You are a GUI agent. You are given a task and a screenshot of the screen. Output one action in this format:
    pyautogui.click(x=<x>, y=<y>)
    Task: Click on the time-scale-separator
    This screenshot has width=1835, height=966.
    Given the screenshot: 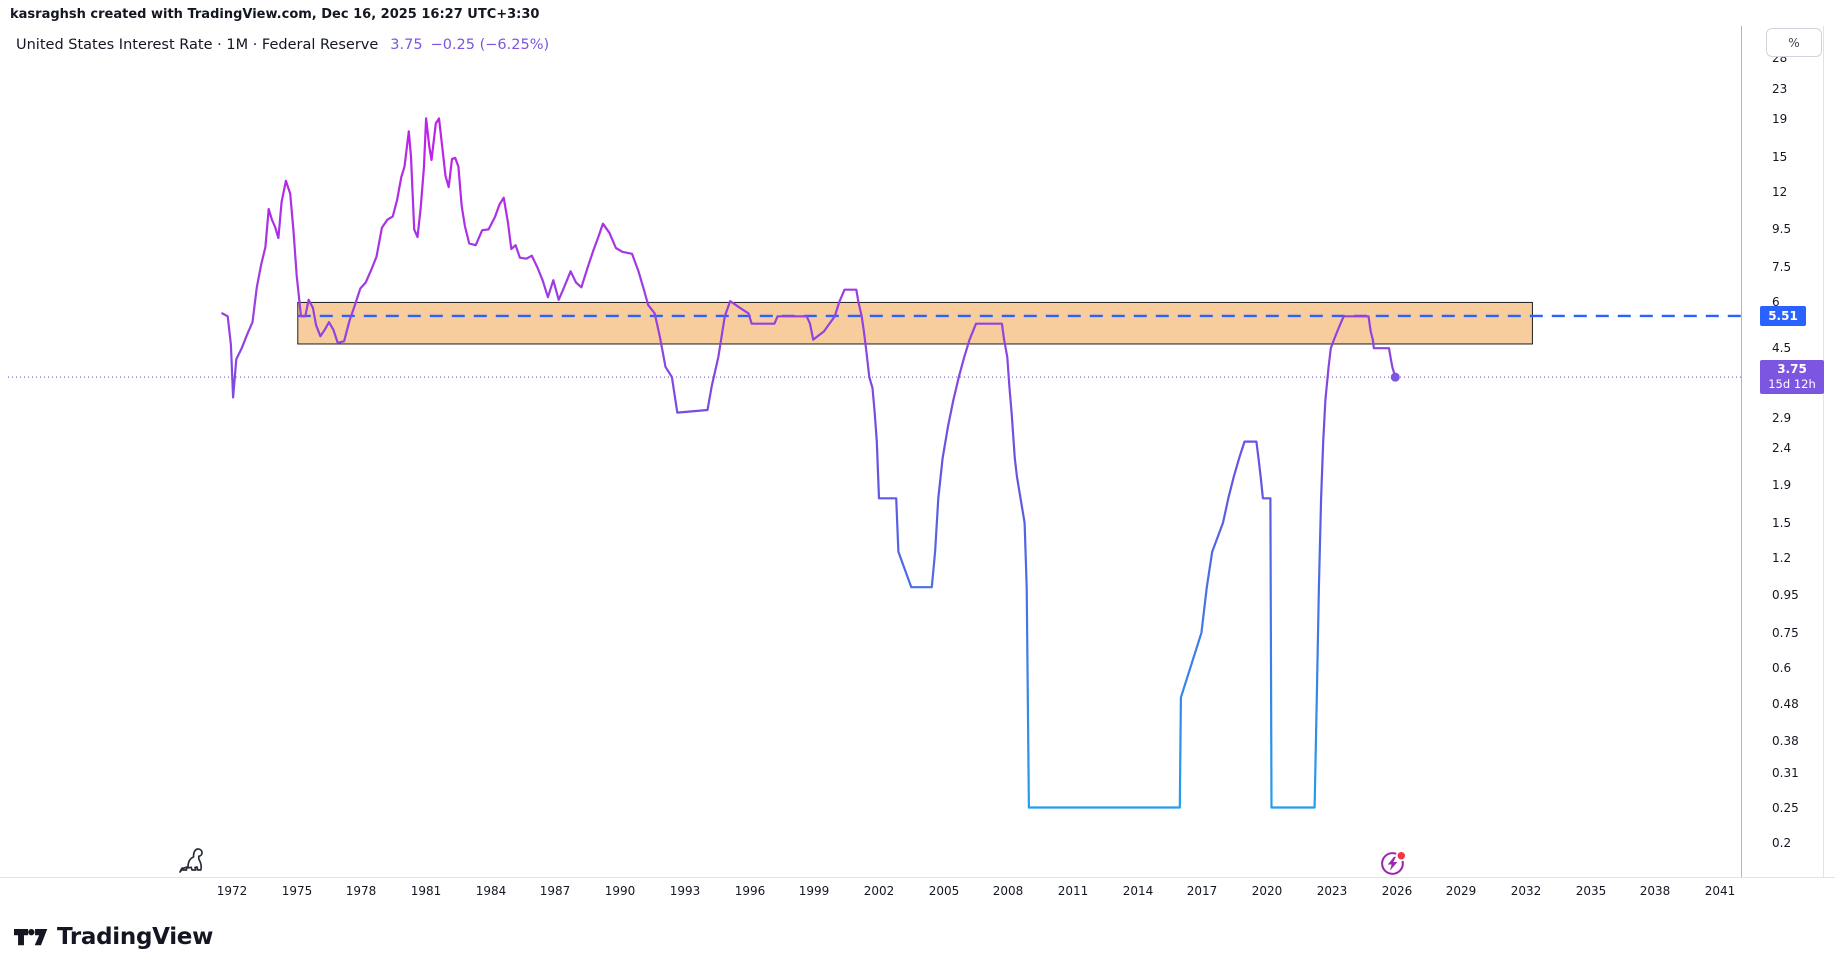 What is the action you would take?
    pyautogui.click(x=917, y=877)
    